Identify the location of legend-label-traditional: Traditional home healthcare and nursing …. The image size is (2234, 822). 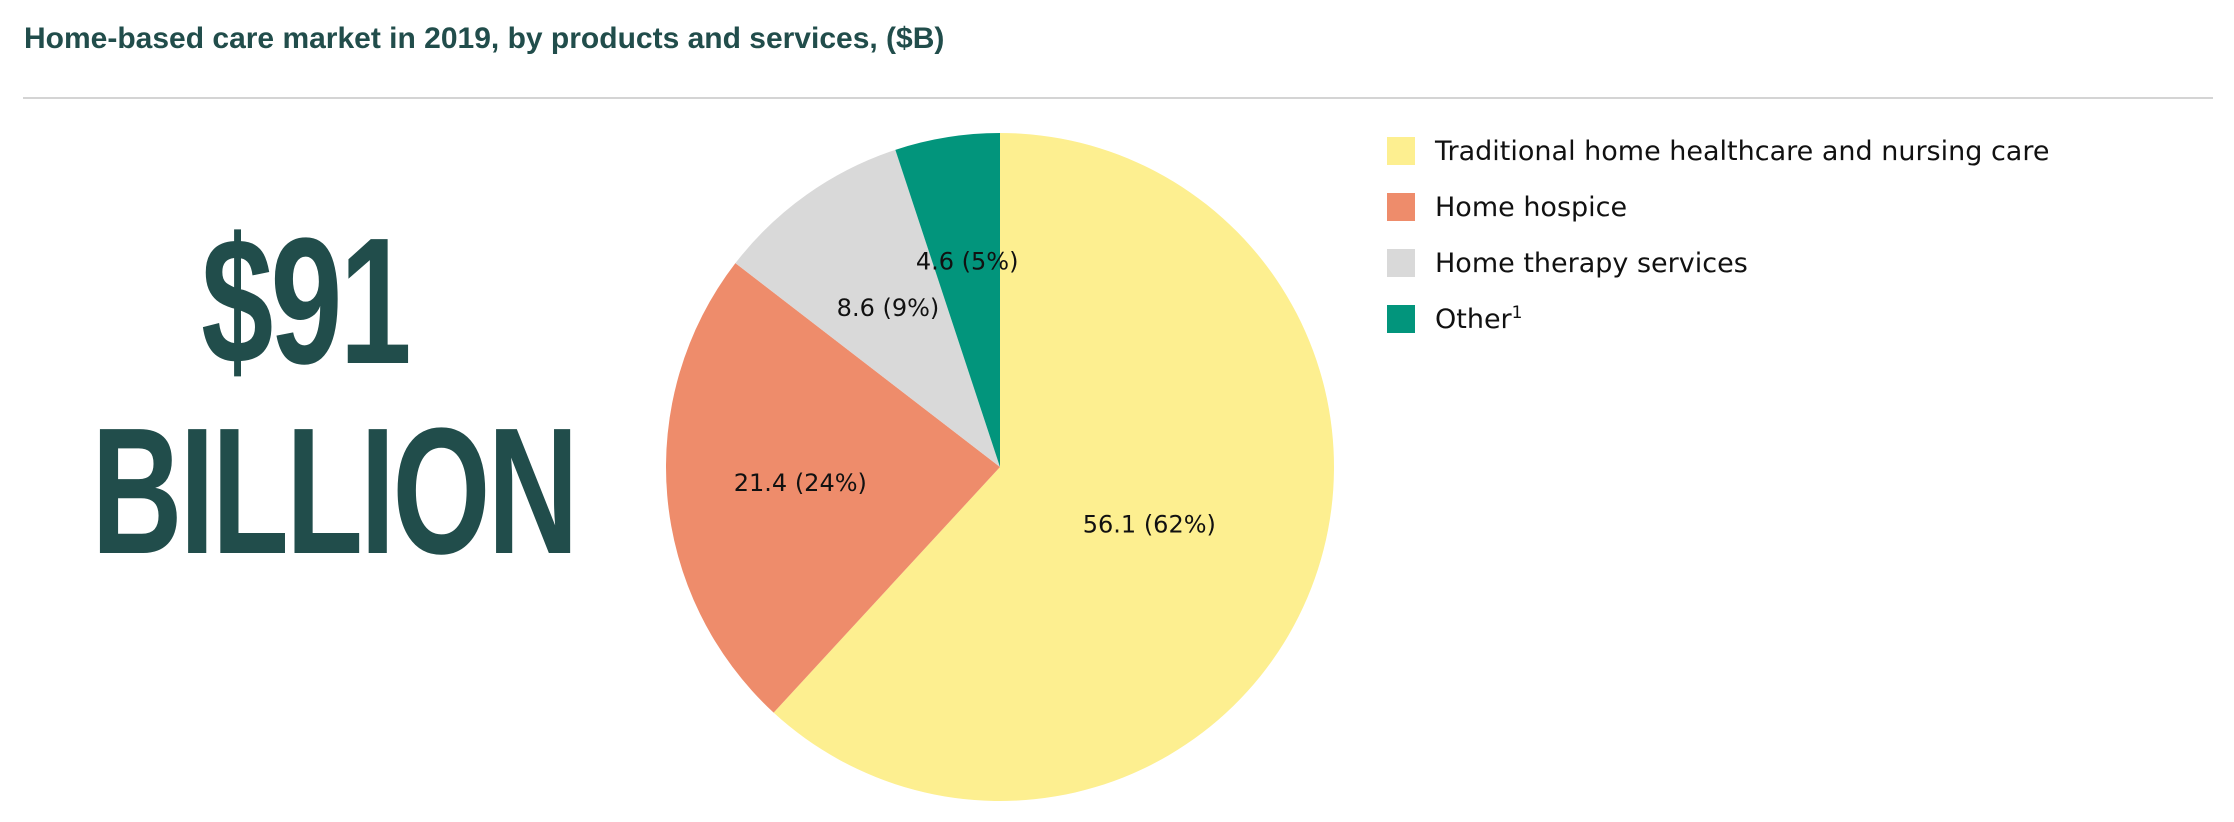
(1742, 151).